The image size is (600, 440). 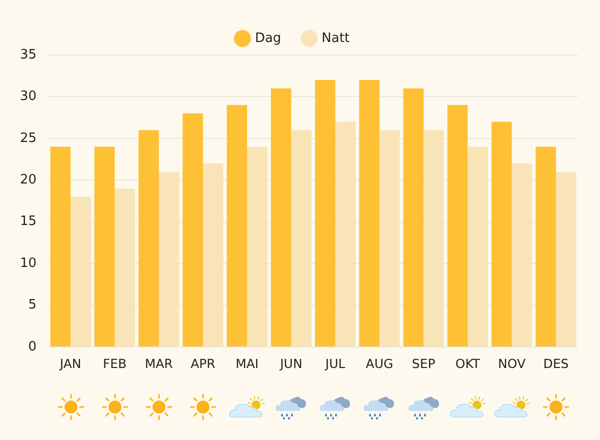 What do you see at coordinates (203, 363) in the screenshot?
I see `x-tick-label: APR` at bounding box center [203, 363].